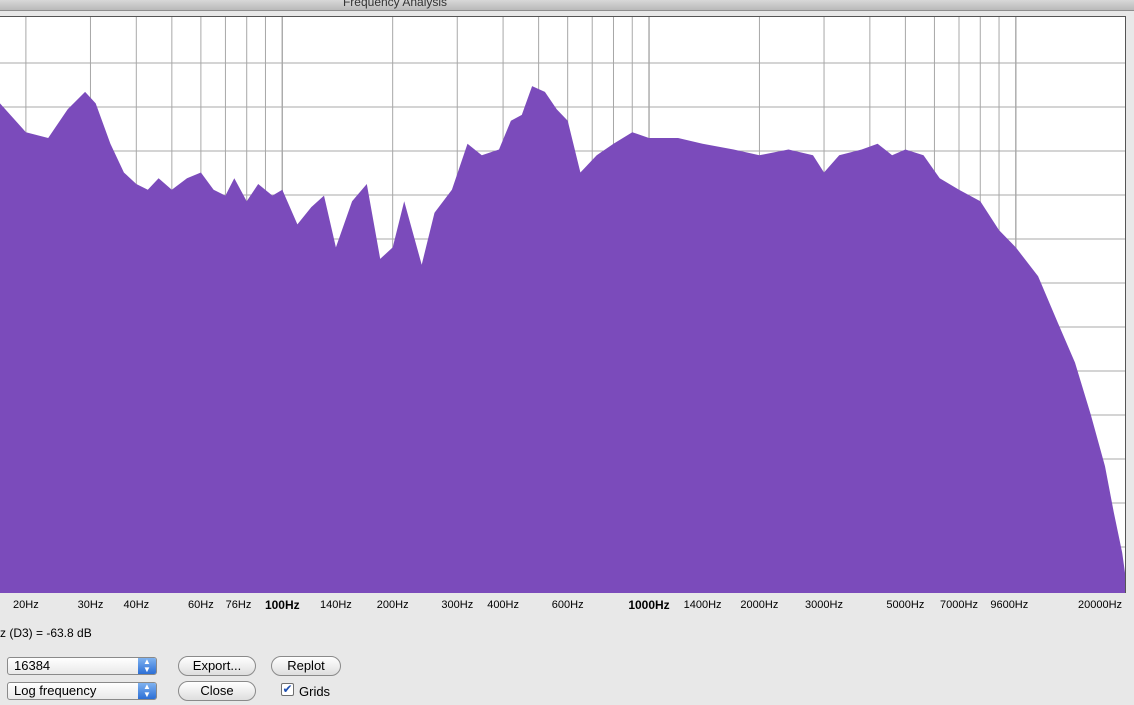  Describe the element at coordinates (1100, 605) in the screenshot. I see `axis-tick-label: 20000Hz` at that location.